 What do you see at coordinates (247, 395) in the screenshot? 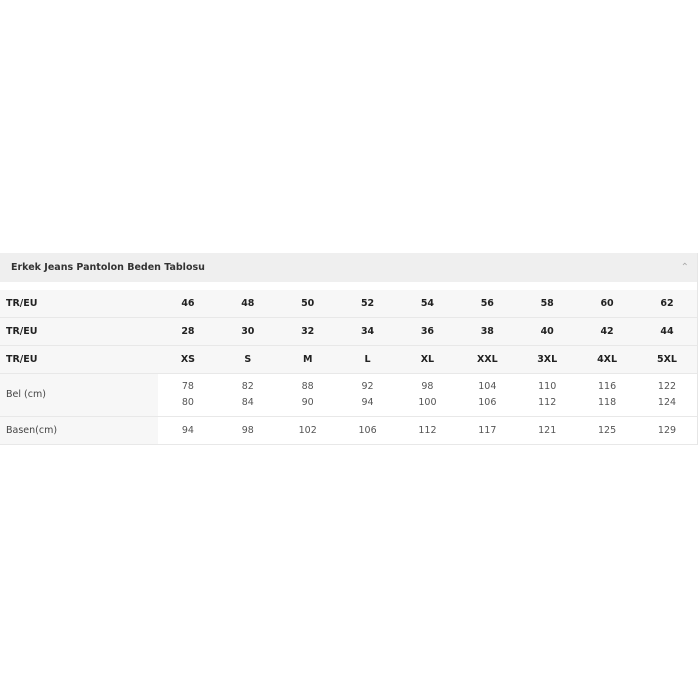
I see `table-cell: 82 84` at bounding box center [247, 395].